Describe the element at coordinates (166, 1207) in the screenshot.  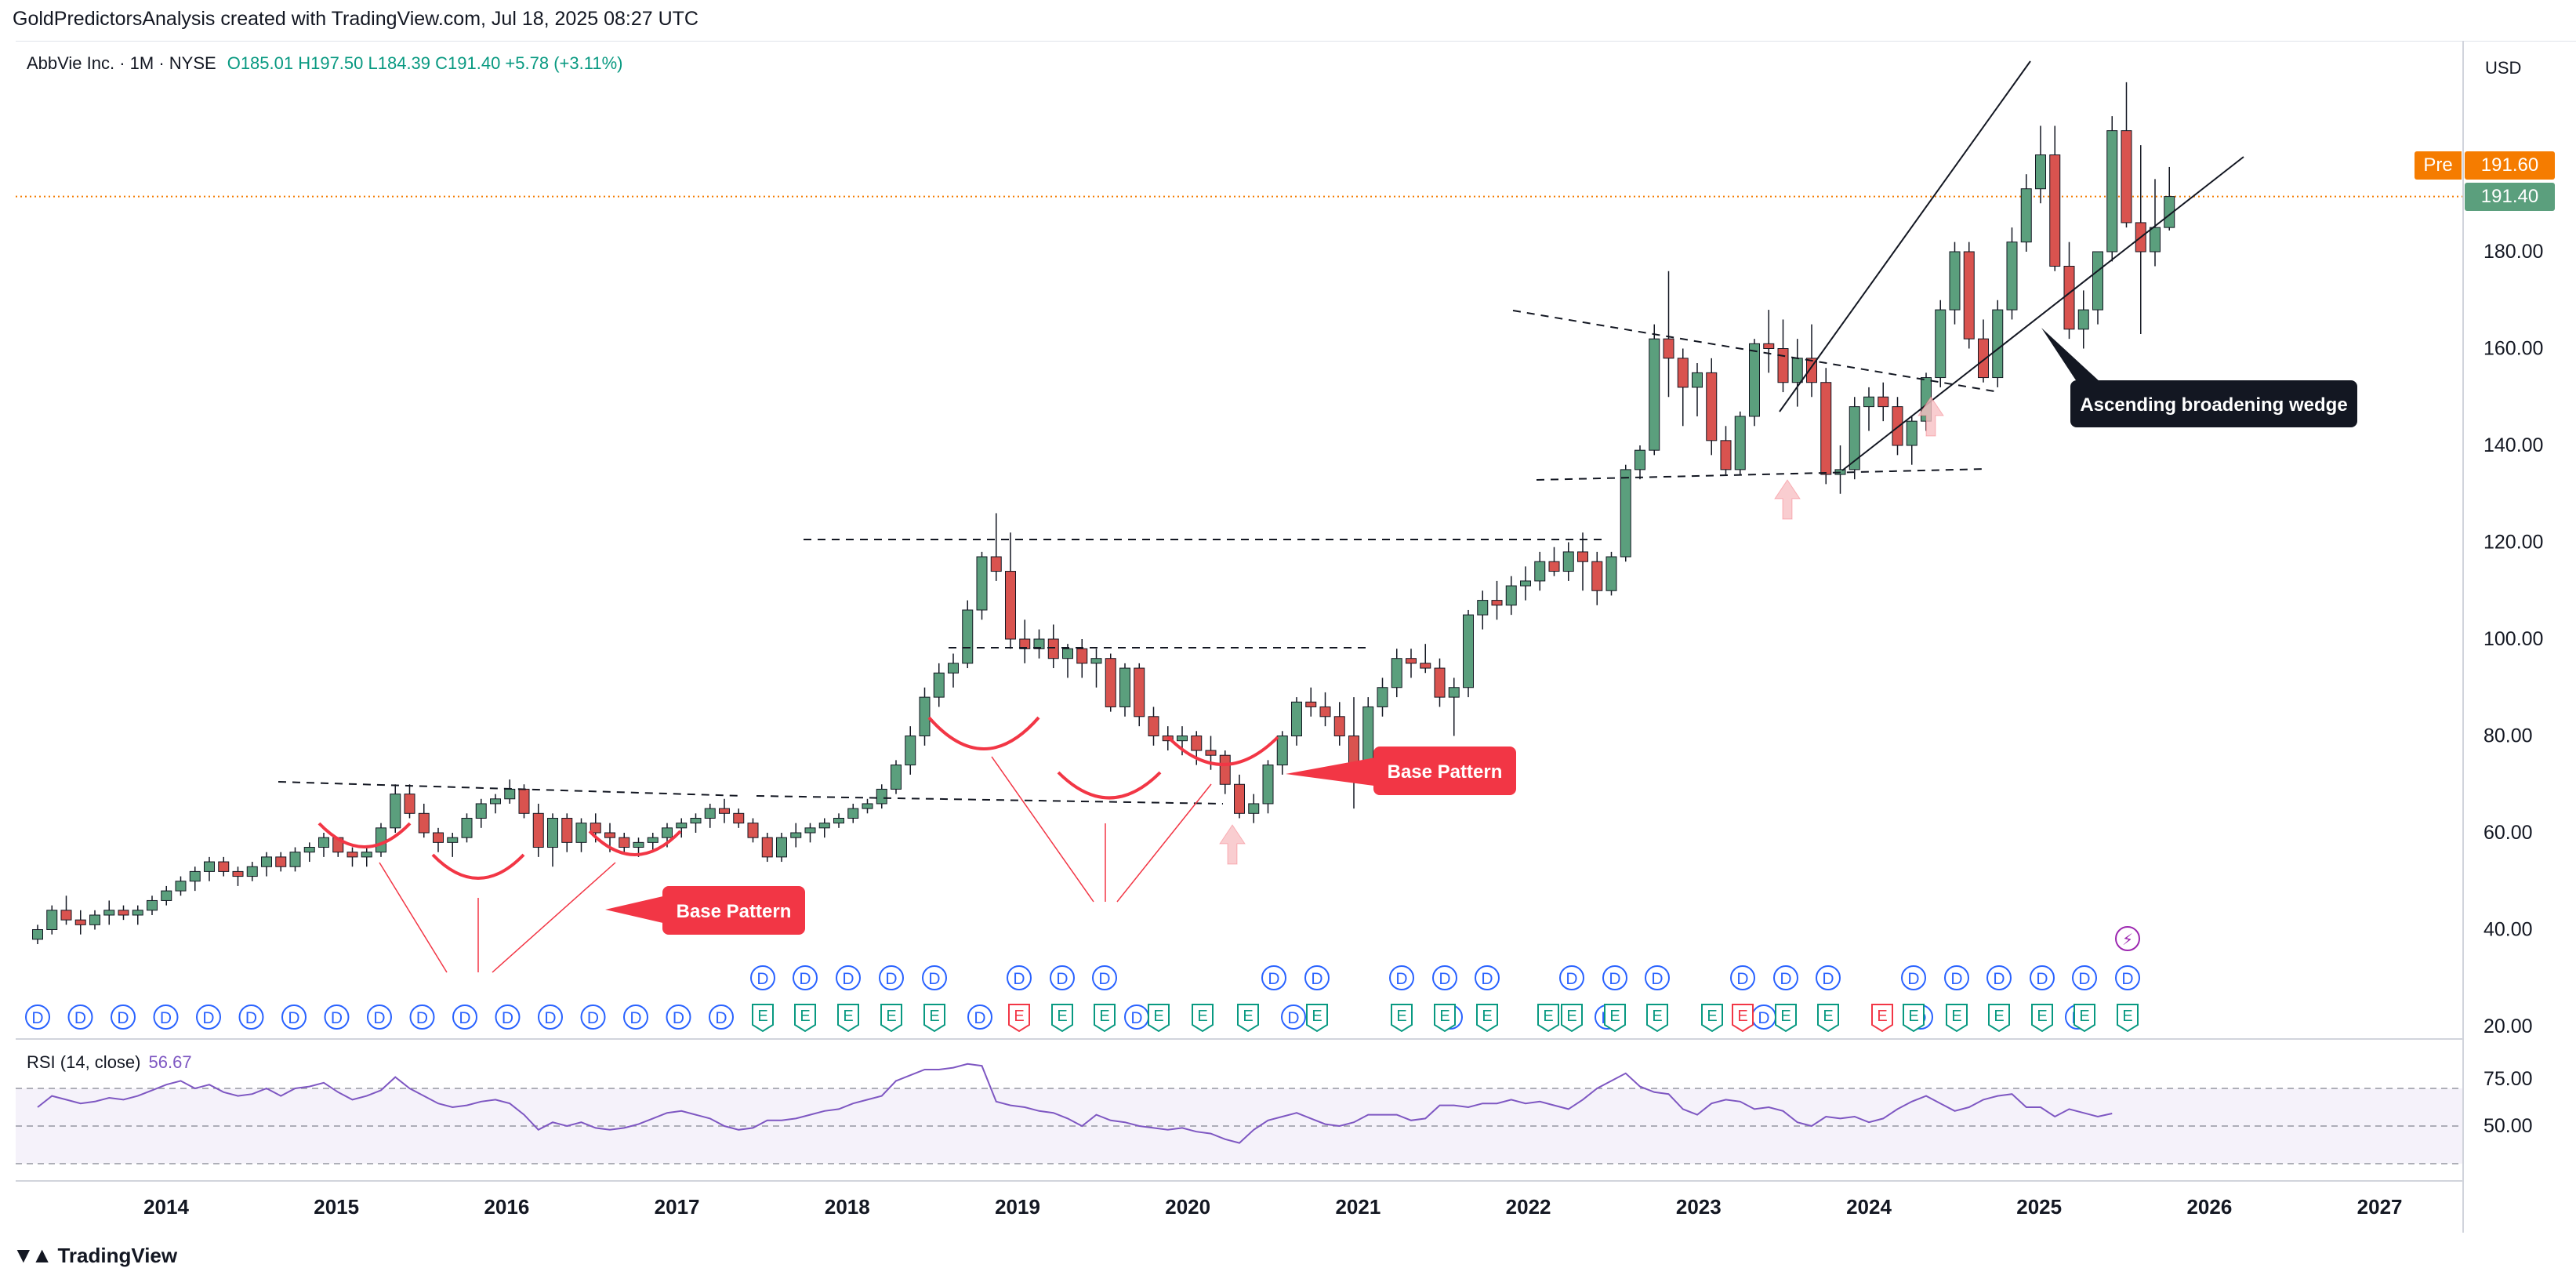
I see `time-axis-label: 2014` at that location.